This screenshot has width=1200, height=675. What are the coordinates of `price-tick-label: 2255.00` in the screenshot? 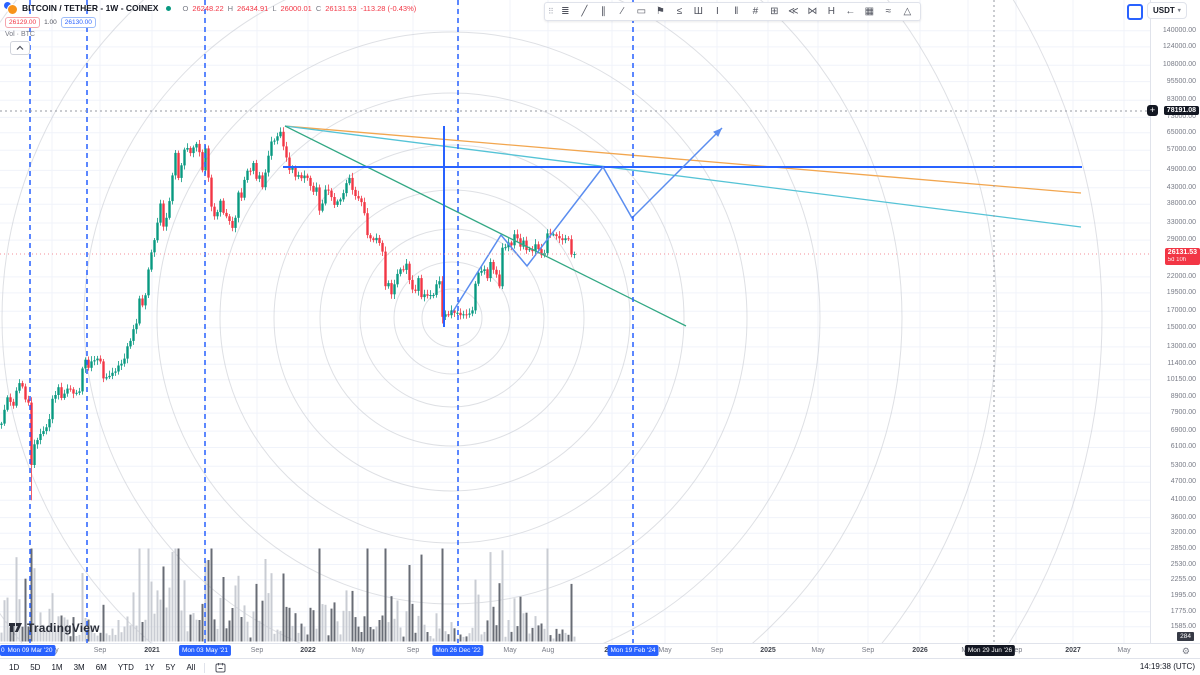 It's located at (1183, 579).